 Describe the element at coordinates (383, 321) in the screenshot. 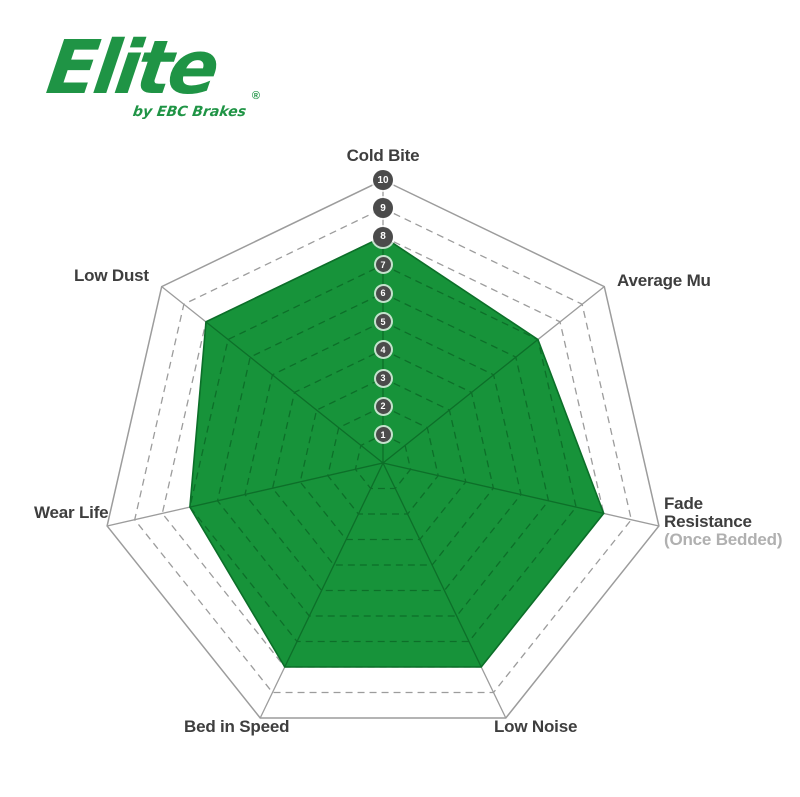

I see `scale-tick-badge-5: 5` at that location.